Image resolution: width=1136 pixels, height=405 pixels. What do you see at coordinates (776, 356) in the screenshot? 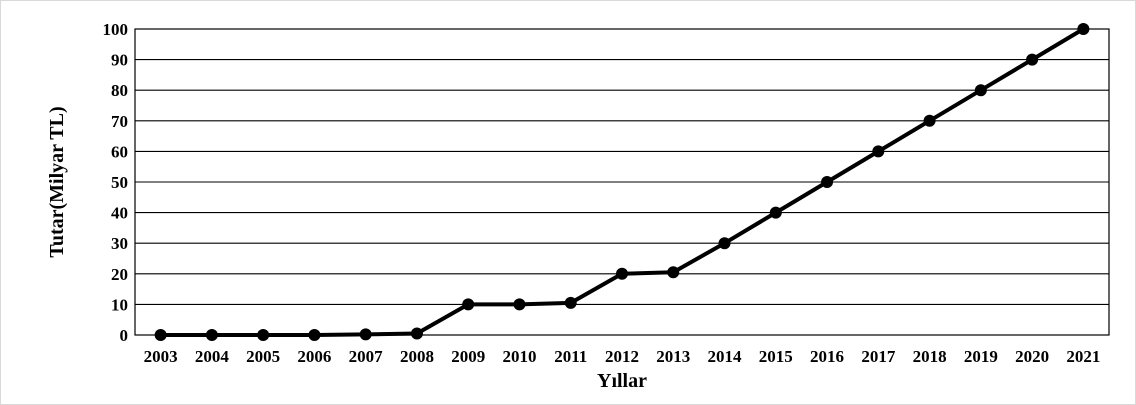
I see `x-tick-label: 2015` at bounding box center [776, 356].